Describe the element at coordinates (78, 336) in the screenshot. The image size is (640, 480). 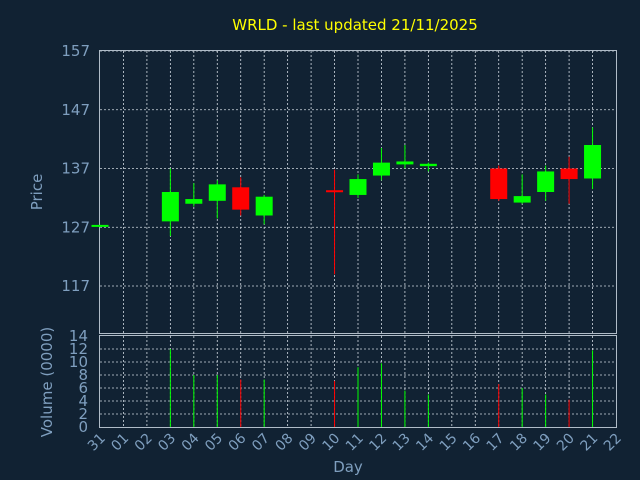
I see `volume-tick-label: 14` at that location.